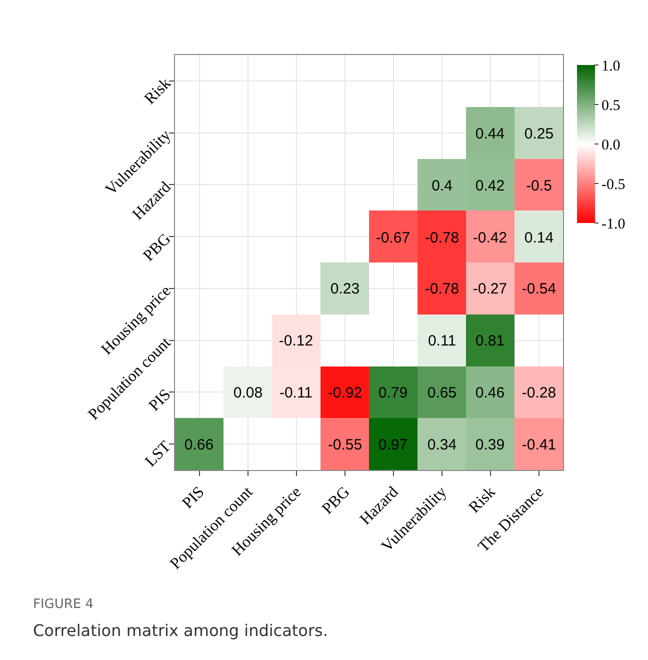  Describe the element at coordinates (180, 630) in the screenshot. I see `text: Correlation matrix among indicators.` at that location.